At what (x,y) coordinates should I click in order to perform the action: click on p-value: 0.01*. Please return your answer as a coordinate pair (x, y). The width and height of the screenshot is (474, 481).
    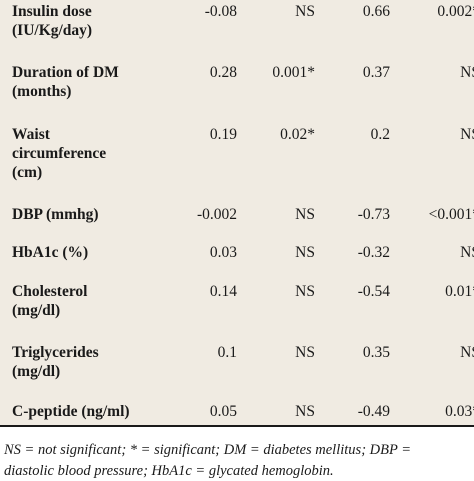
    Looking at the image, I should click on (459, 291).